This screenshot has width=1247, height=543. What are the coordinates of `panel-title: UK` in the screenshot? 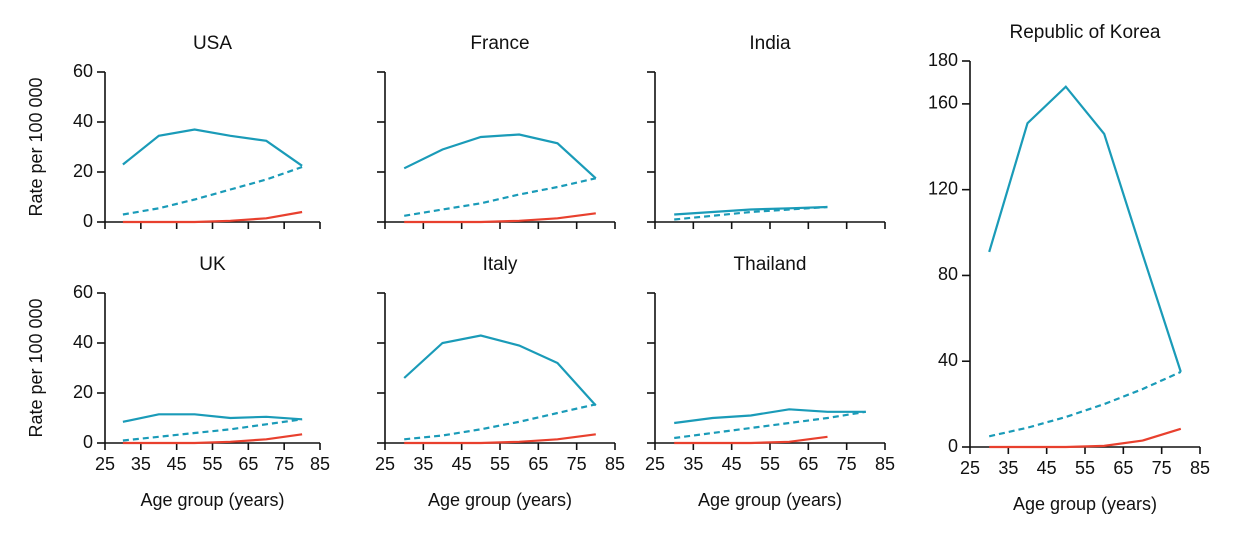 It's located at (212, 264).